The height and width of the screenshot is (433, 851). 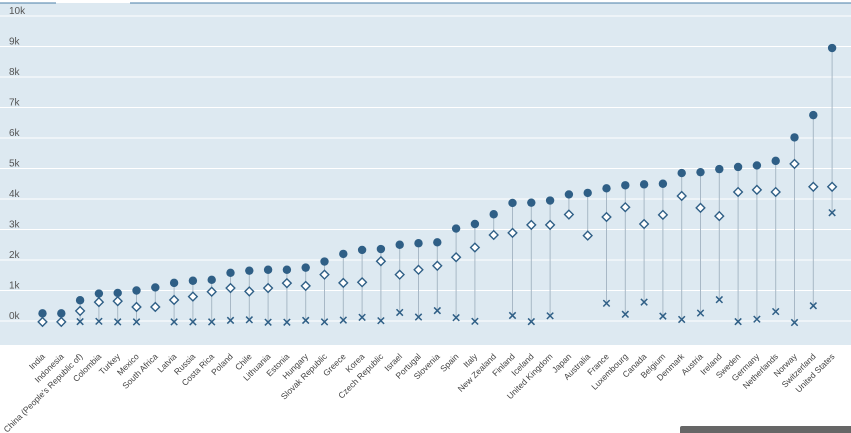 I want to click on total-point-costa-rica, so click(x=211, y=280).